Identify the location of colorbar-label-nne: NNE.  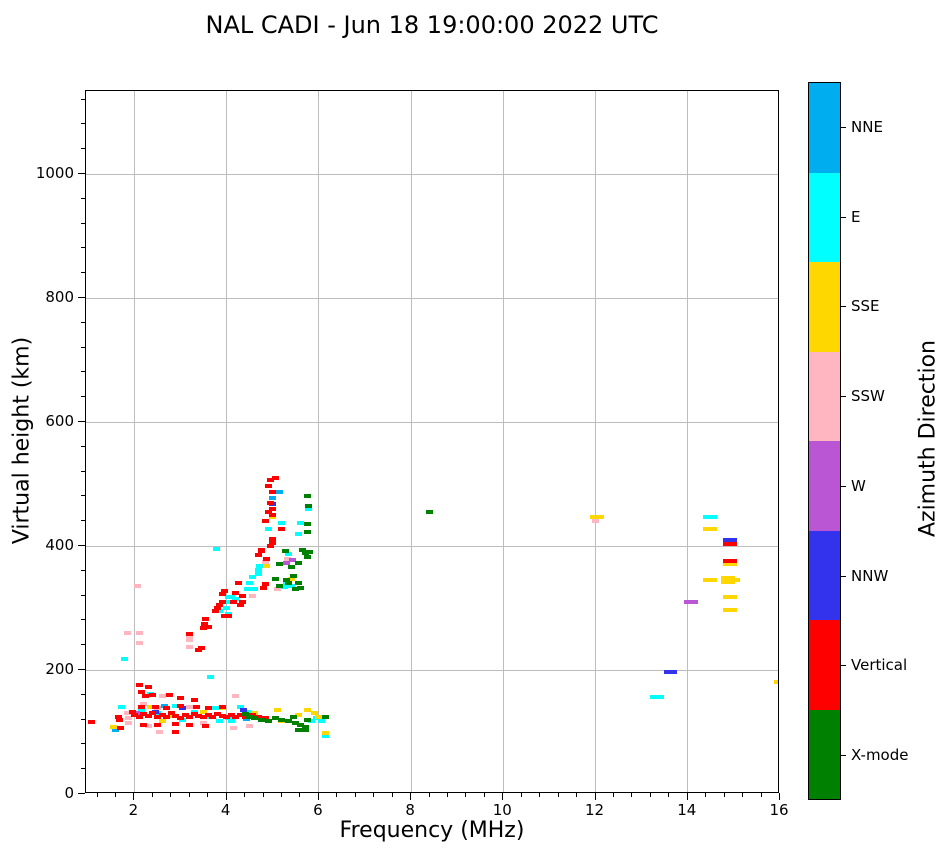
(867, 126).